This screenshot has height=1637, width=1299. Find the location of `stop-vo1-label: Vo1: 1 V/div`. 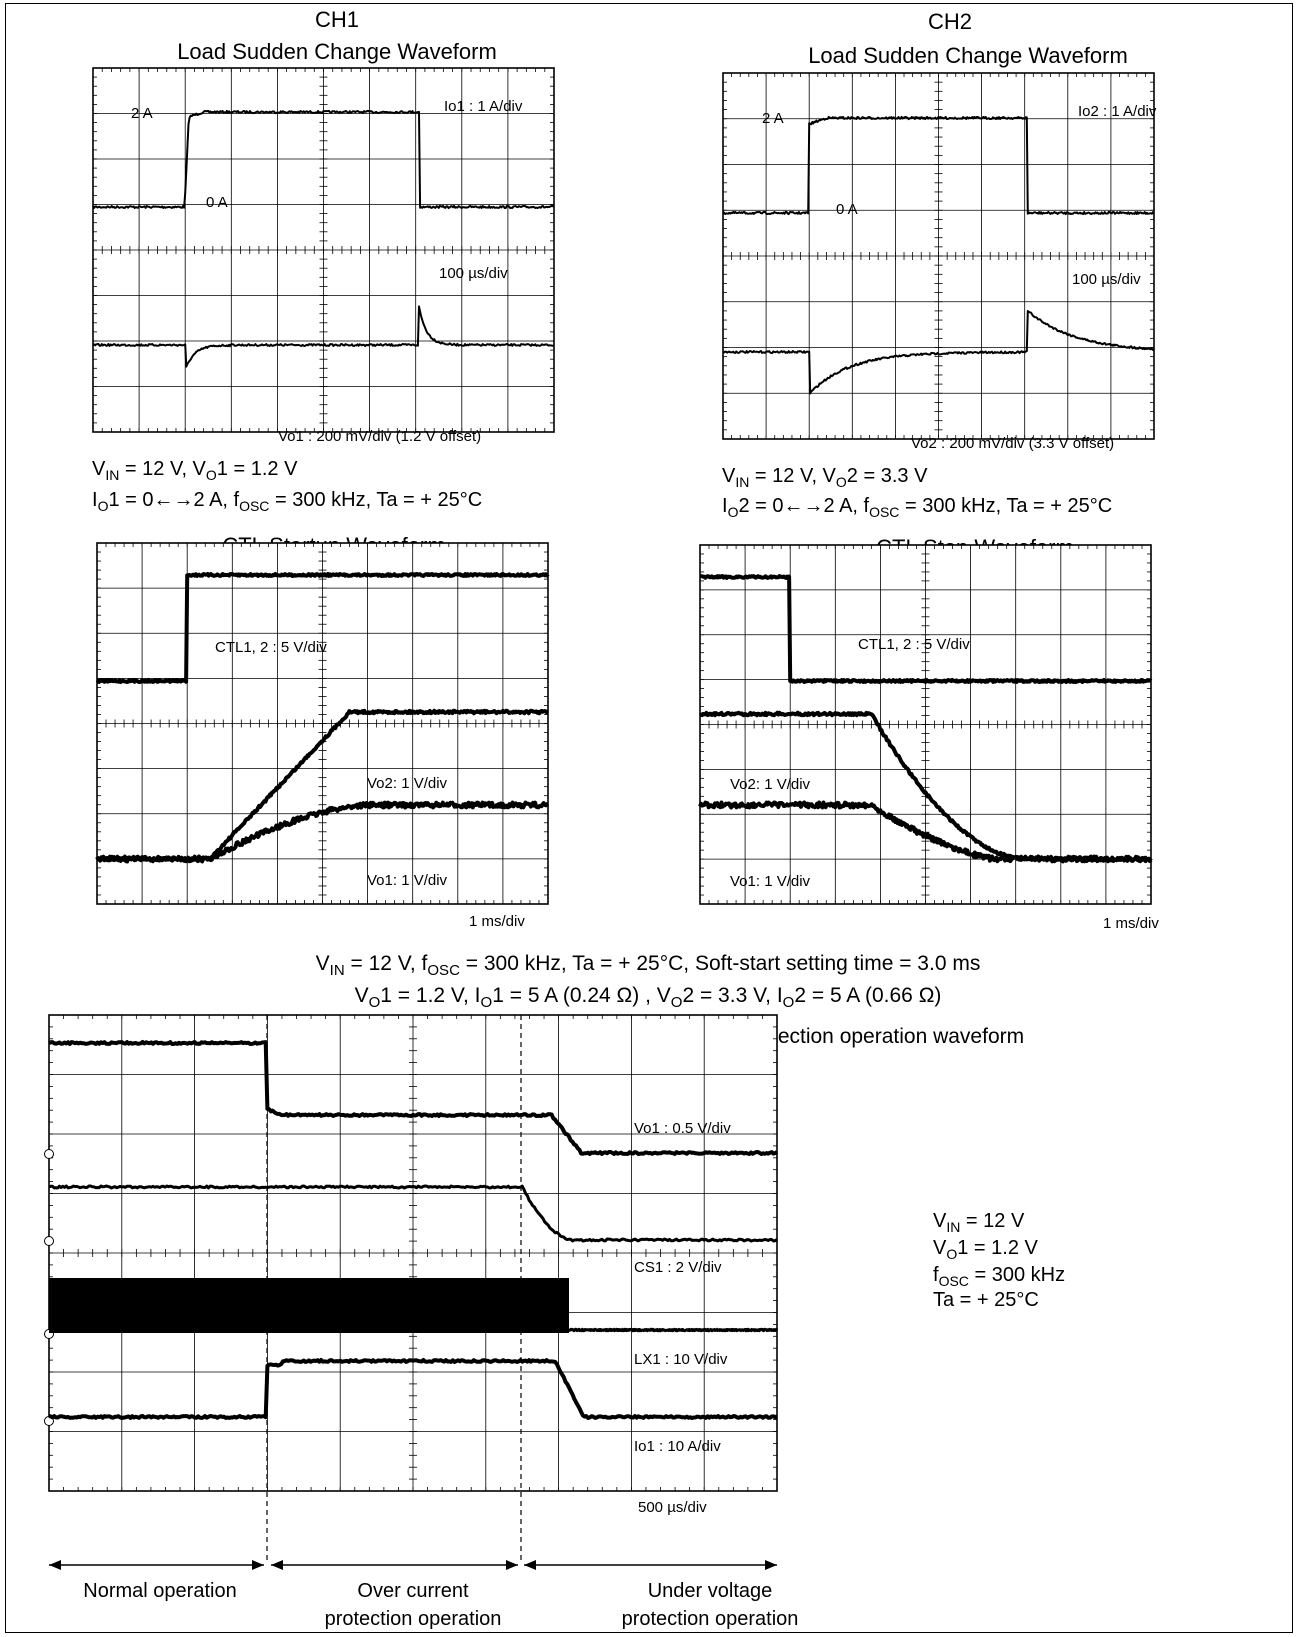

stop-vo1-label: Vo1: 1 V/div is located at coordinates (770, 881).